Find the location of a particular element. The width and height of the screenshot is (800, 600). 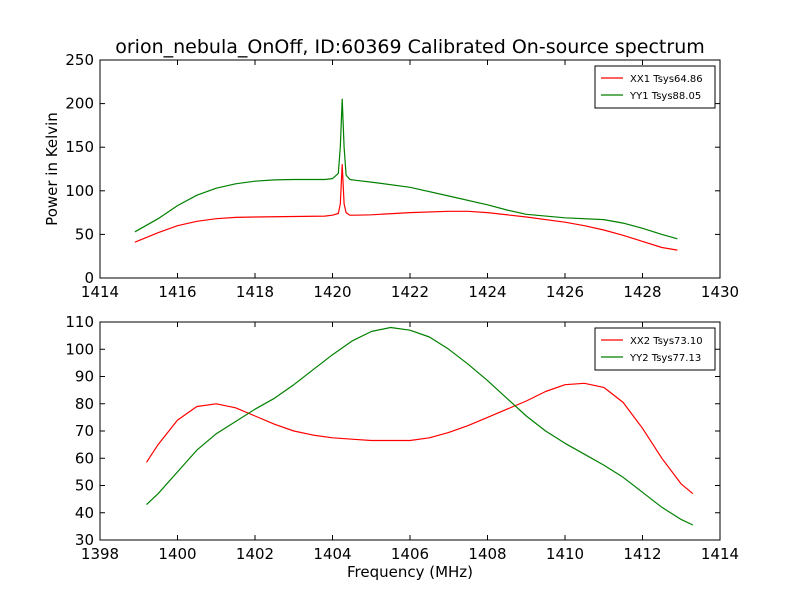

y-tick-label: 250 is located at coordinates (79, 60).